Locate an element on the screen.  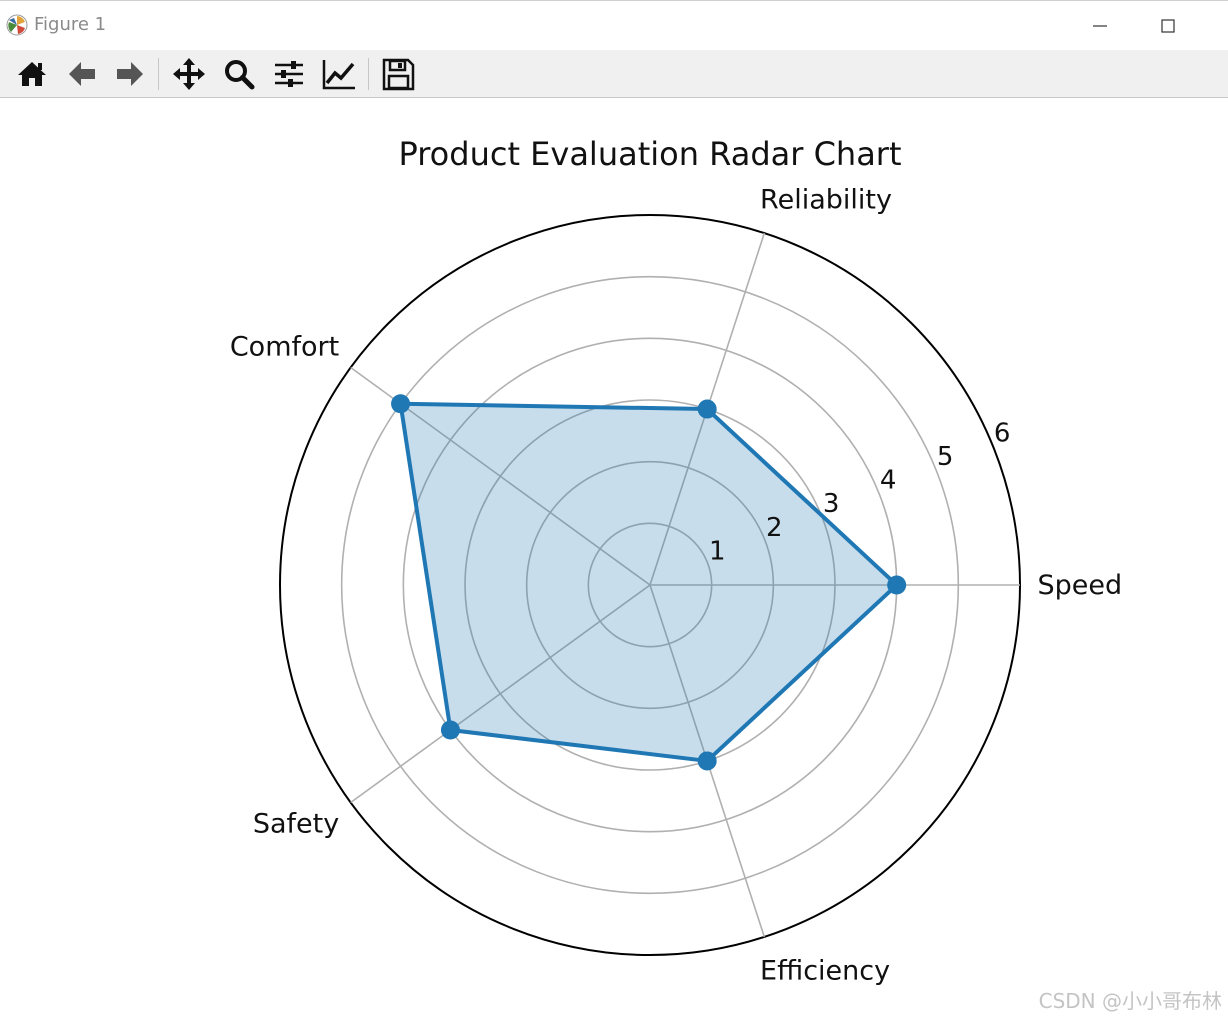
category-label: Efficiency is located at coordinates (825, 971).